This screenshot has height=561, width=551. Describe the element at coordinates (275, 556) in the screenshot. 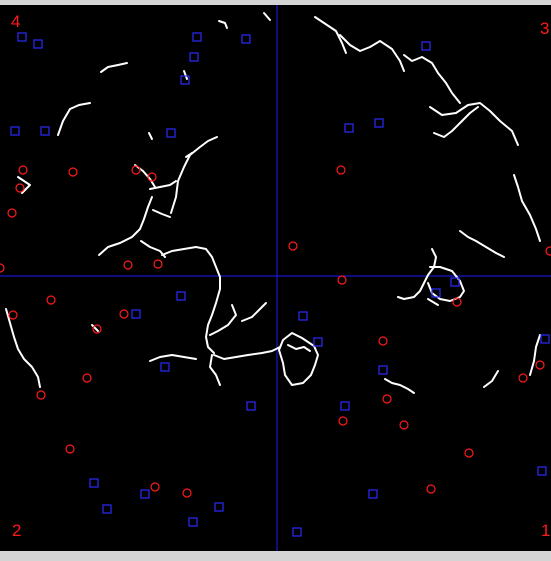

I see `status-bar` at that location.